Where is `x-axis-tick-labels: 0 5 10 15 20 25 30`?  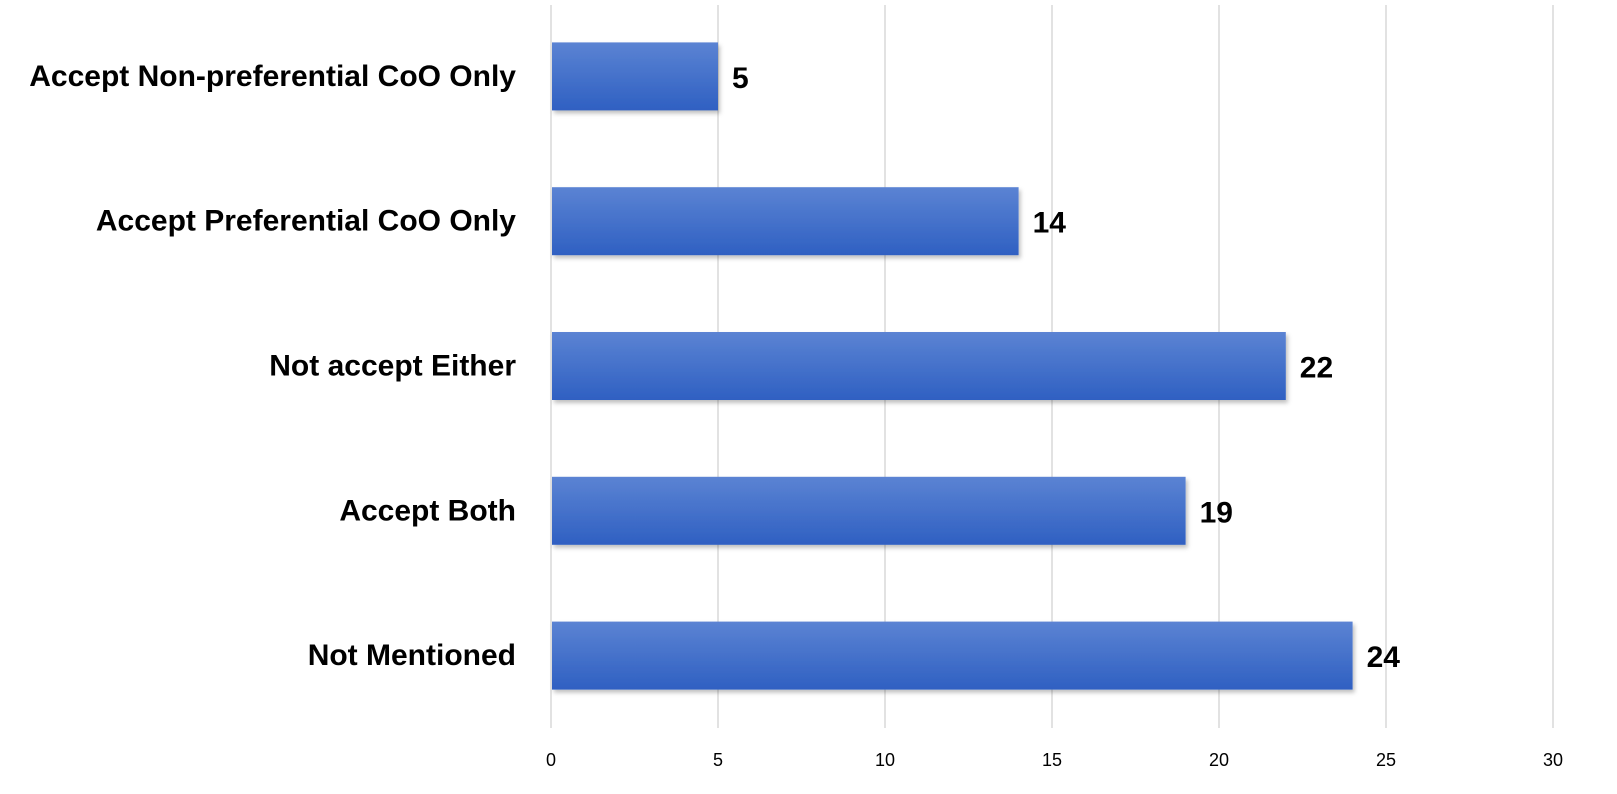
x-axis-tick-labels: 0 5 10 15 20 25 30 is located at coordinates (1054, 760).